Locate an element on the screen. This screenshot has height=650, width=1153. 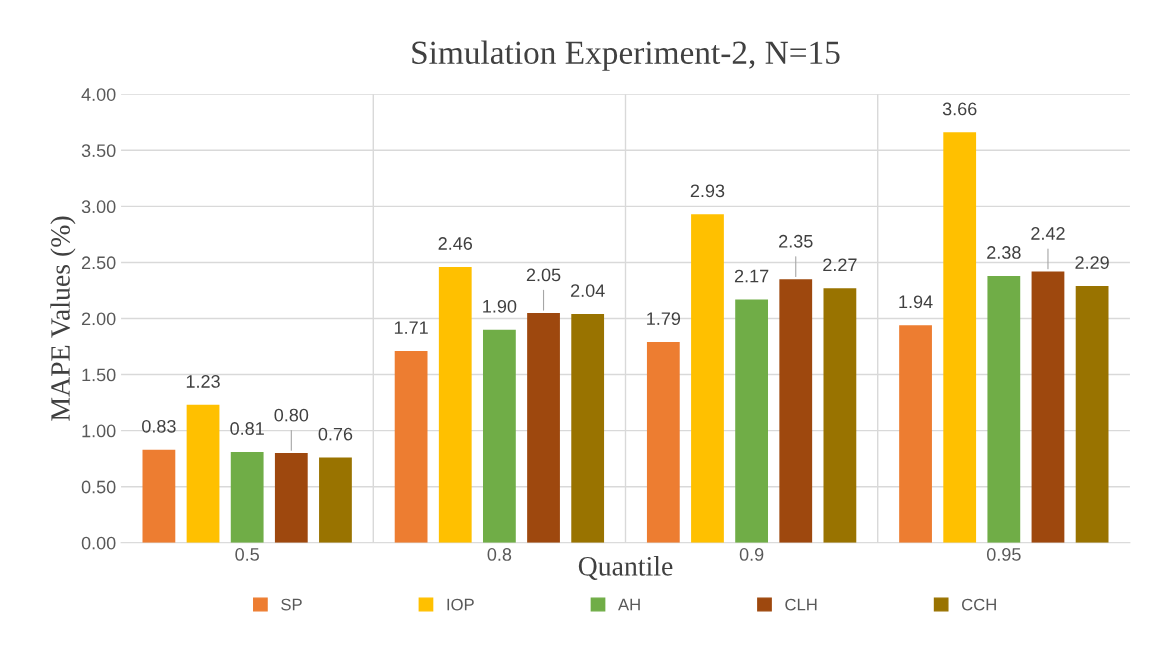
data-label: 1.90 is located at coordinates (500, 306).